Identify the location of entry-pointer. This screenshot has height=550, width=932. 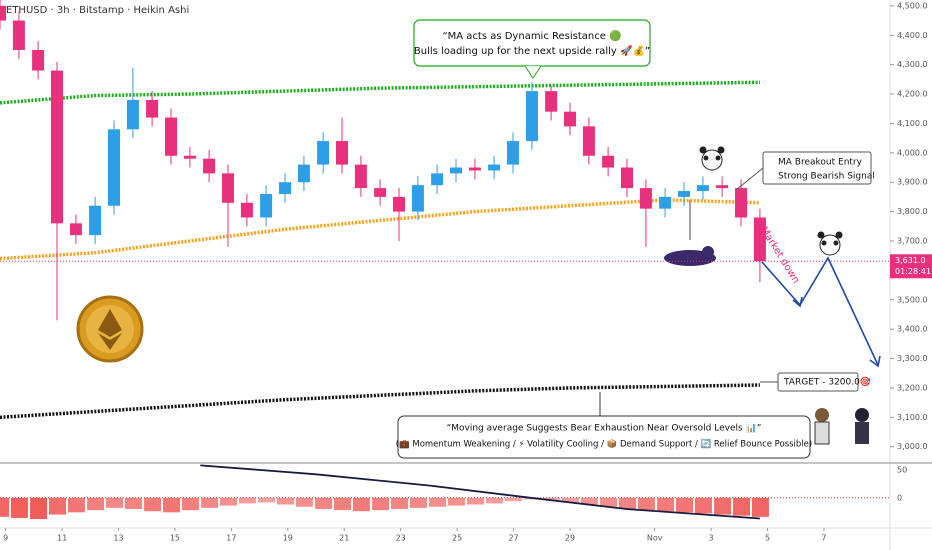
(749, 179).